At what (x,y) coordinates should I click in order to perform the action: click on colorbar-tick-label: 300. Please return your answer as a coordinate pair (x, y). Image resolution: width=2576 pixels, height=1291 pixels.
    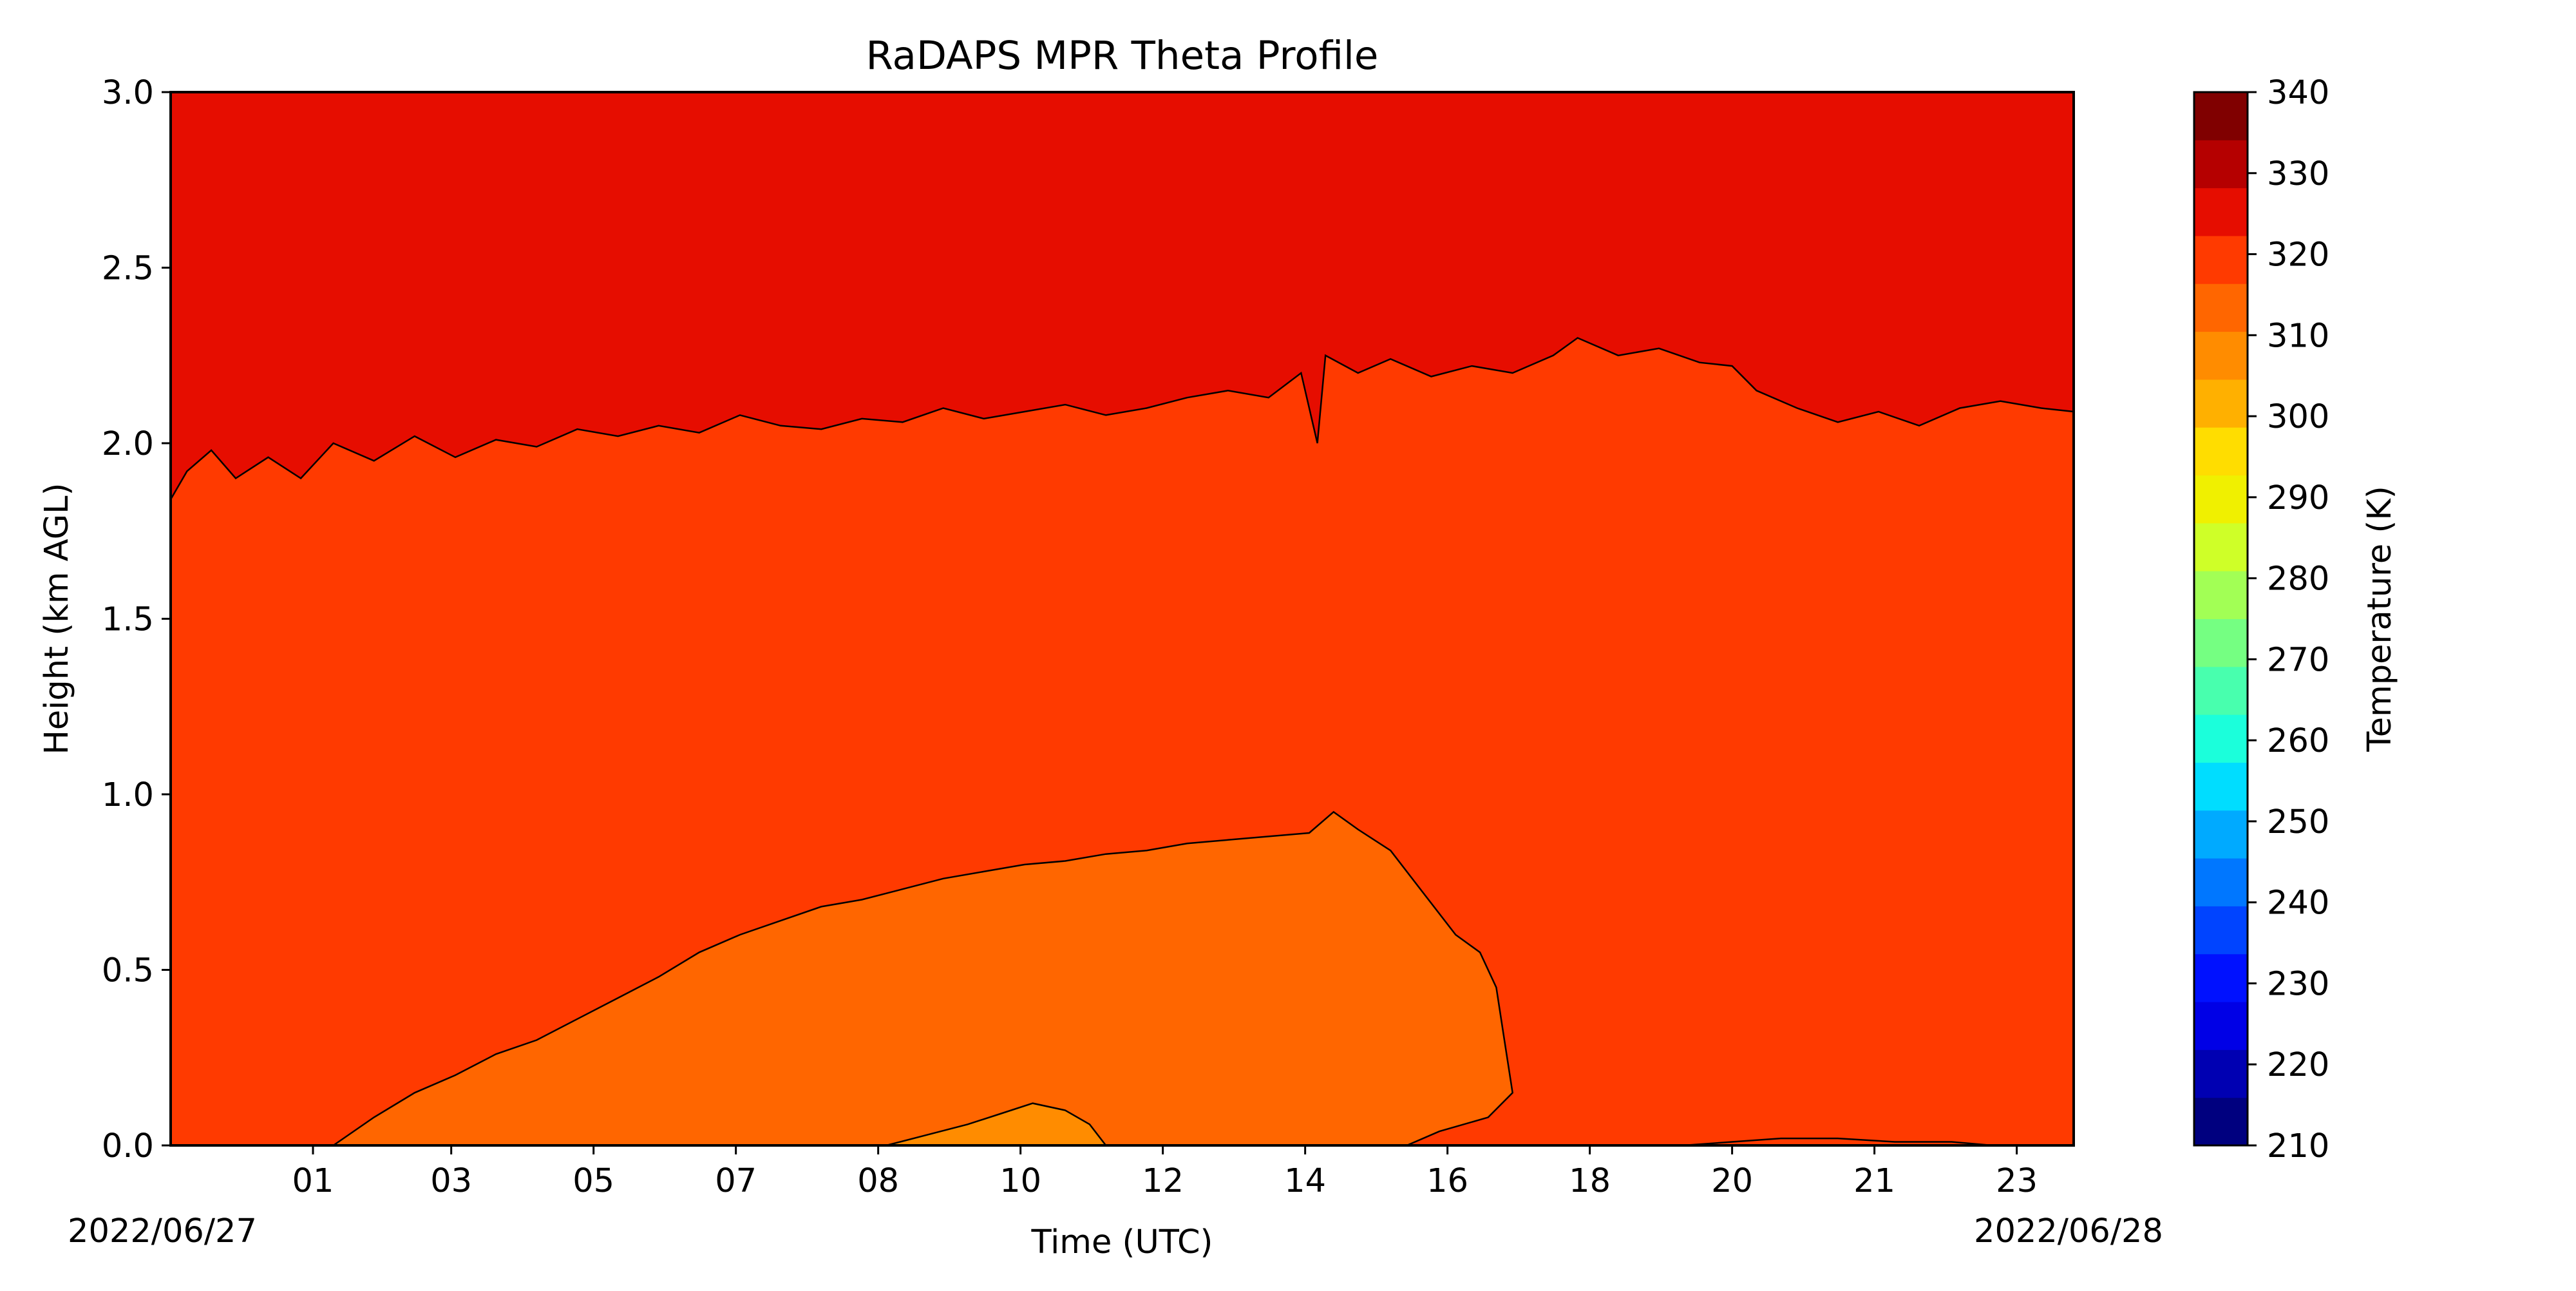
    Looking at the image, I should click on (2298, 417).